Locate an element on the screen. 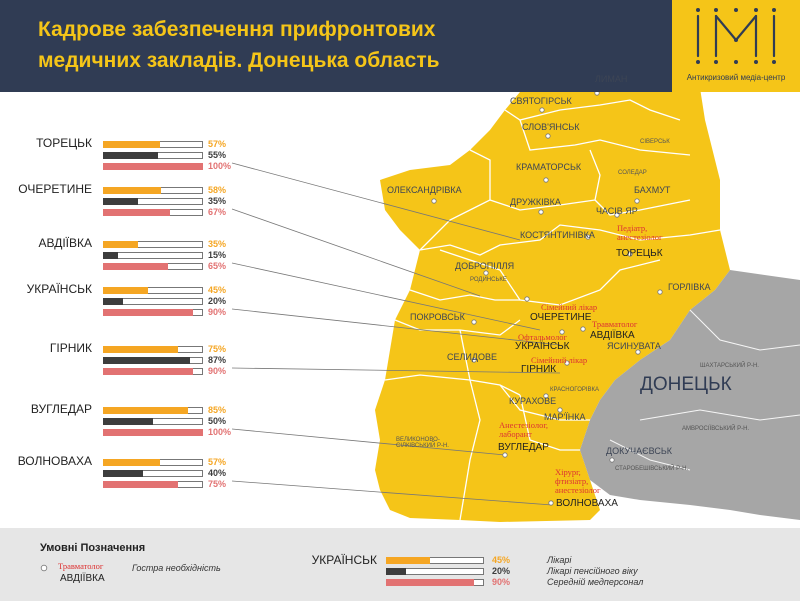  bar-track is located at coordinates (153, 255).